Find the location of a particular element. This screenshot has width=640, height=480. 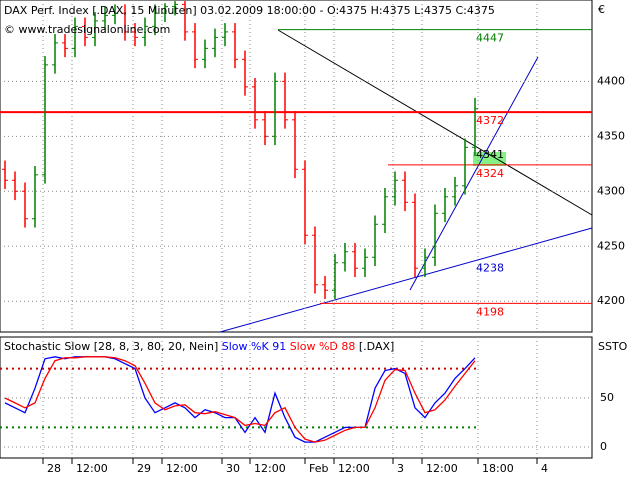

x-tick-label: Feb is located at coordinates (318, 468).